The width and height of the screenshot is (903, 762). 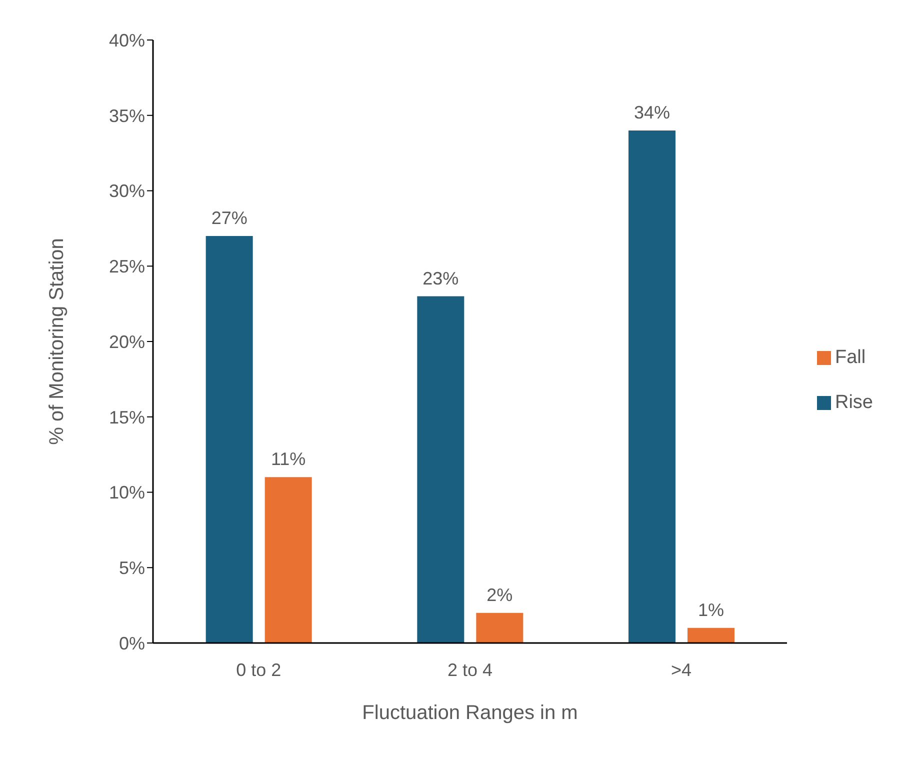 I want to click on x-tick-label: 2 to 4, so click(x=470, y=670).